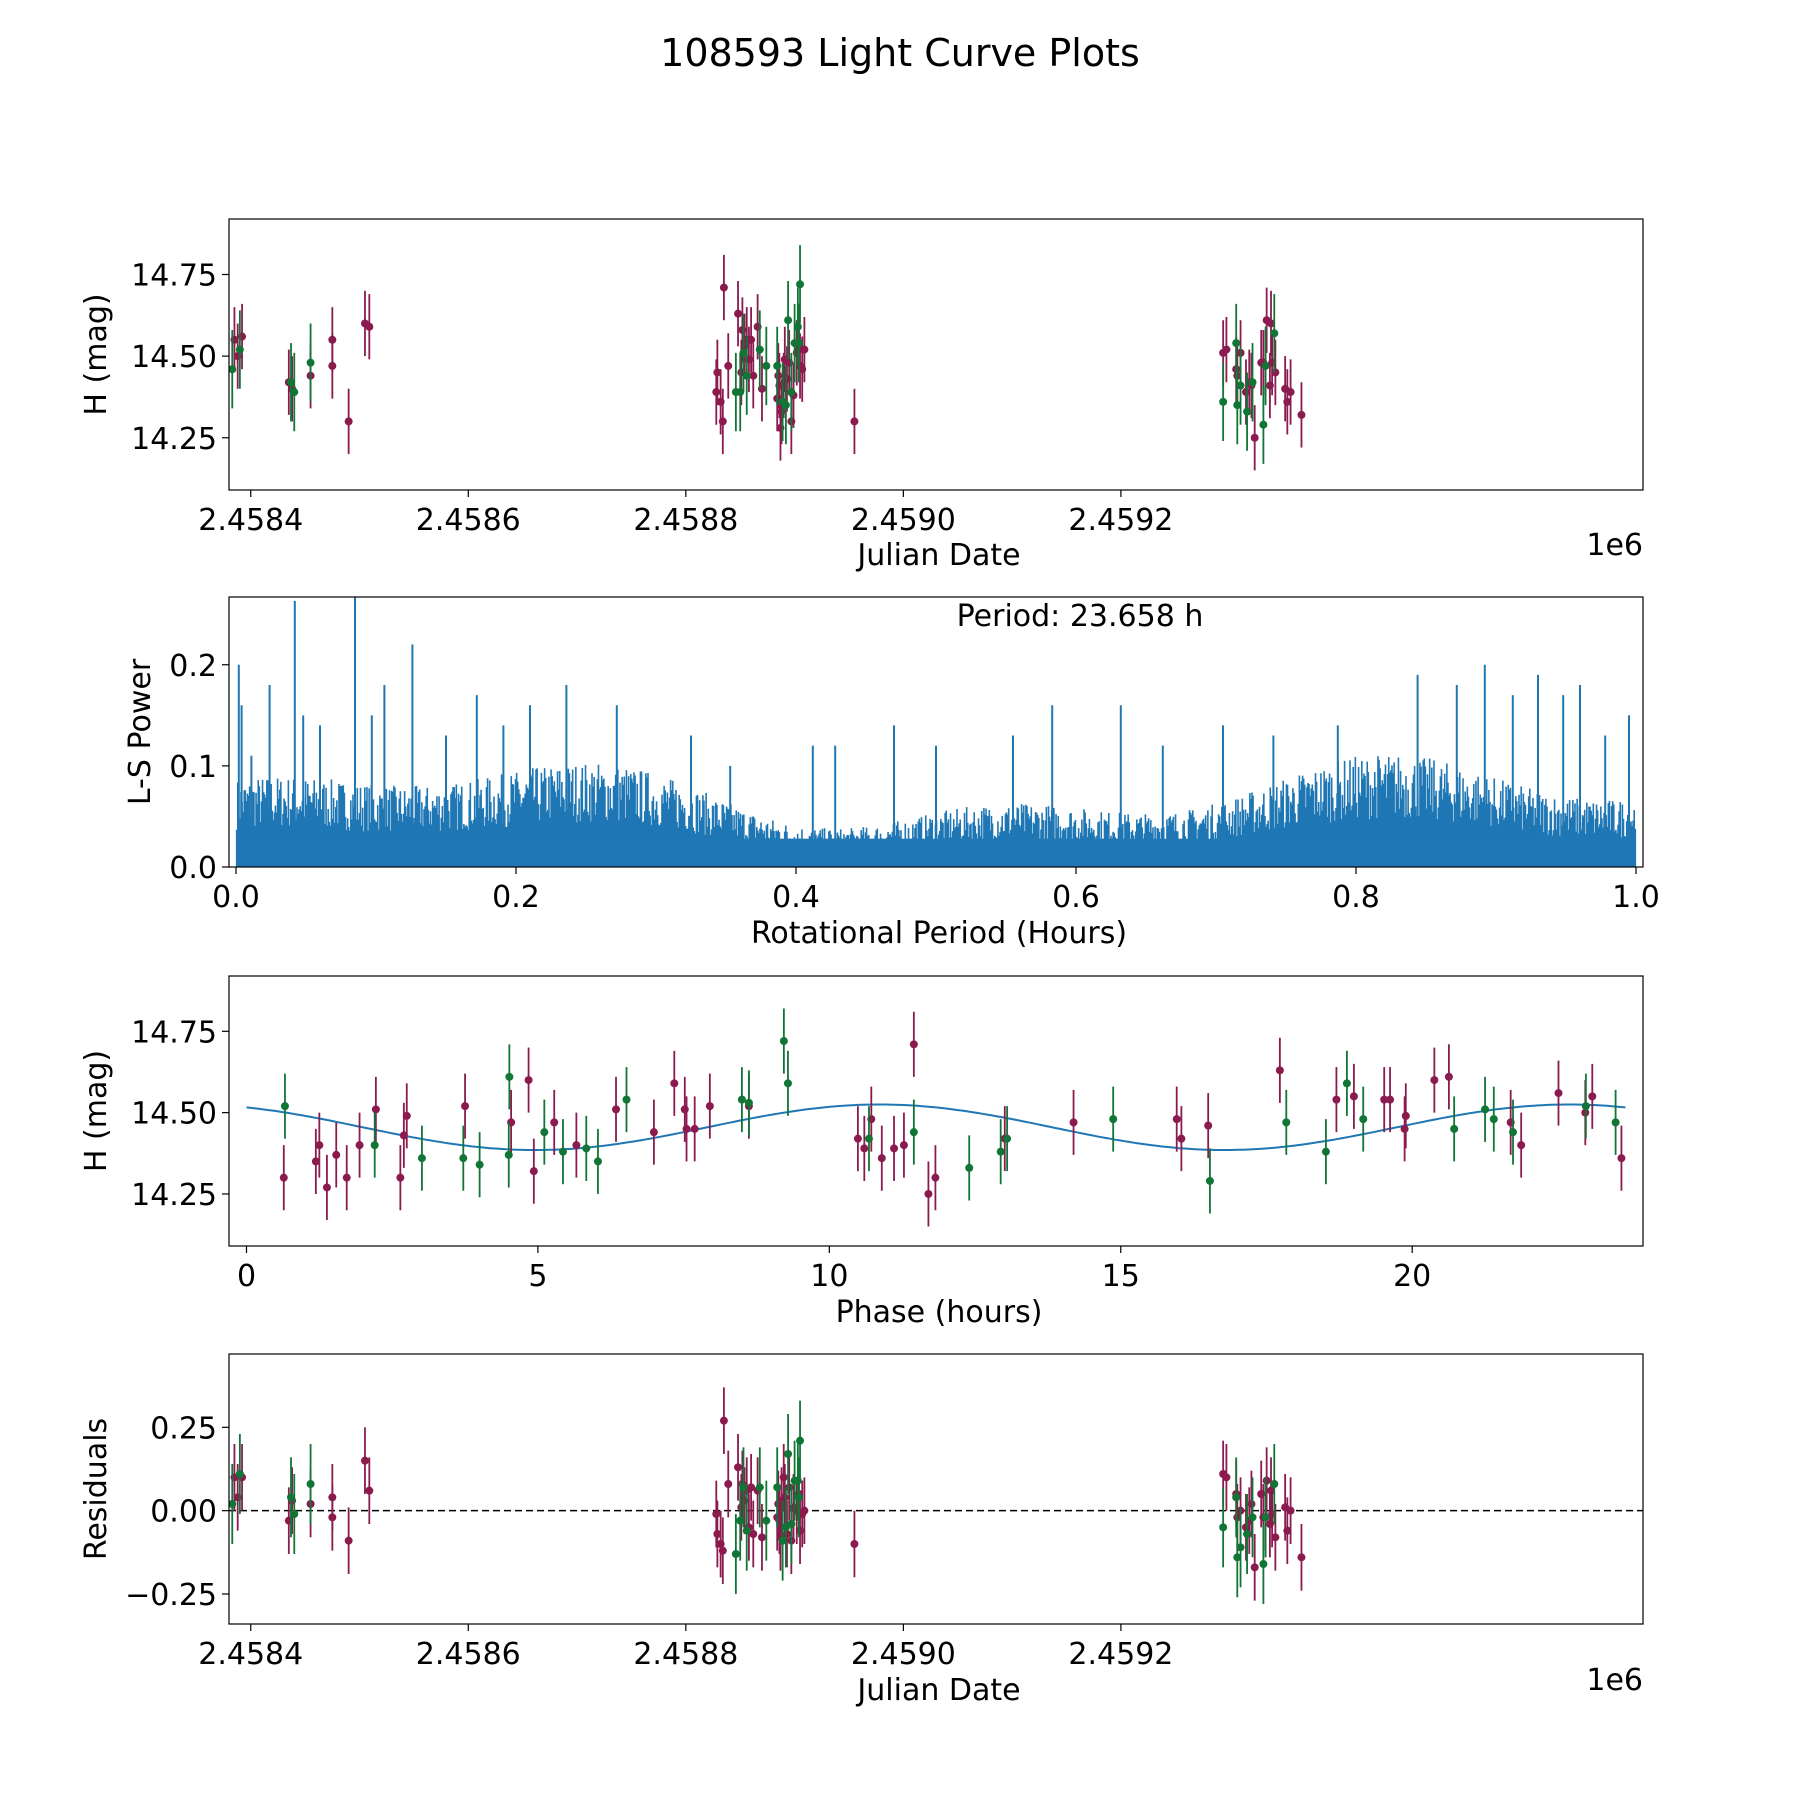 This screenshot has height=1800, width=1800. Describe the element at coordinates (1120, 520) in the screenshot. I see `x-tick-label: 2.4592` at that location.